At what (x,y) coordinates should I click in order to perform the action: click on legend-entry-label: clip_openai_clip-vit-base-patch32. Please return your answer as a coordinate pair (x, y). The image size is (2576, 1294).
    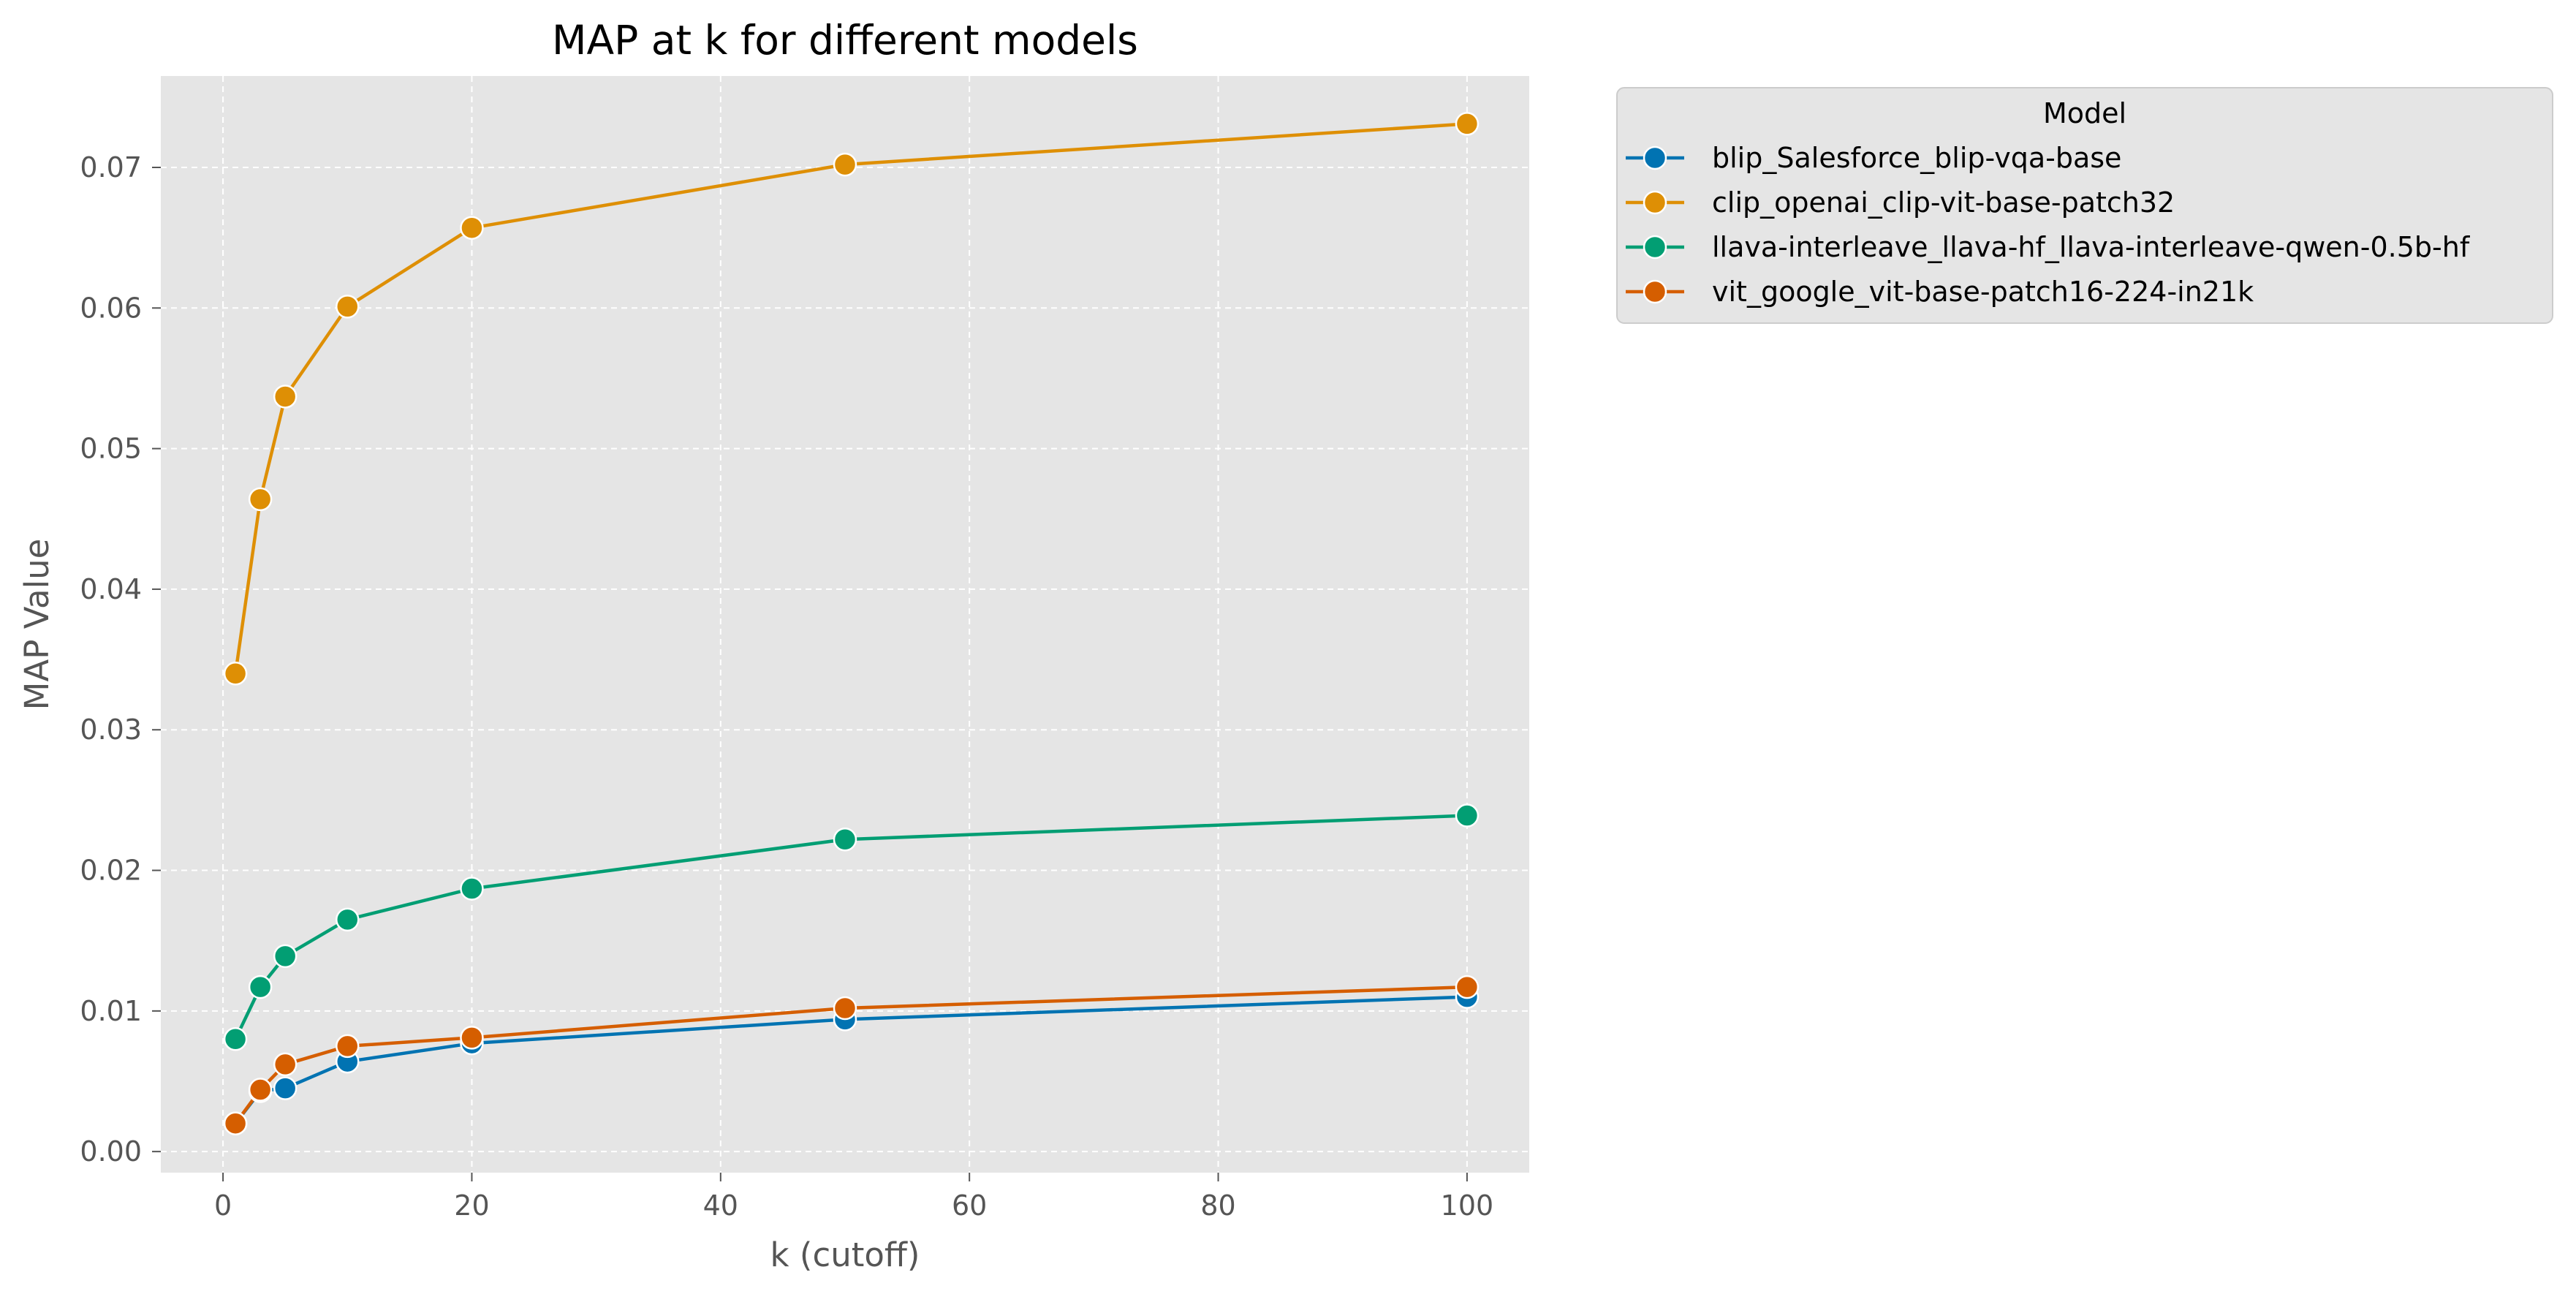
    Looking at the image, I should click on (1943, 202).